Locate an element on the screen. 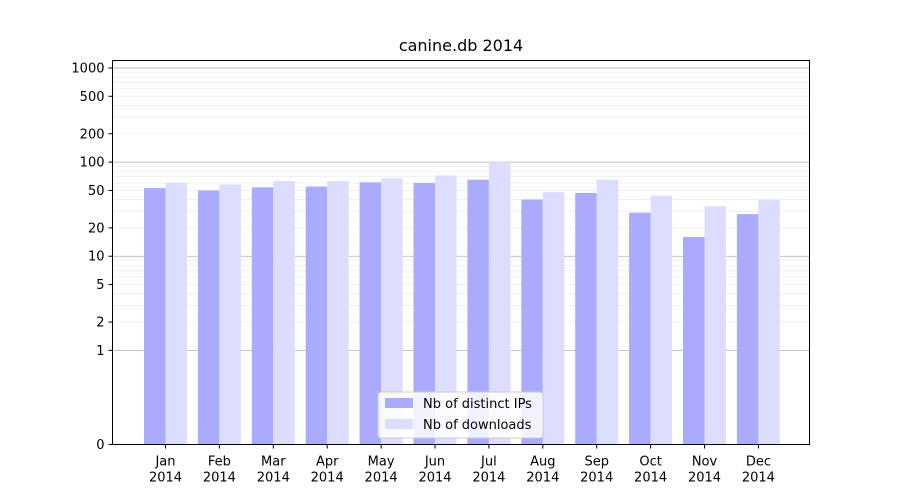 Image resolution: width=900 pixels, height=500 pixels. y-tick-label: 20 is located at coordinates (96, 228).